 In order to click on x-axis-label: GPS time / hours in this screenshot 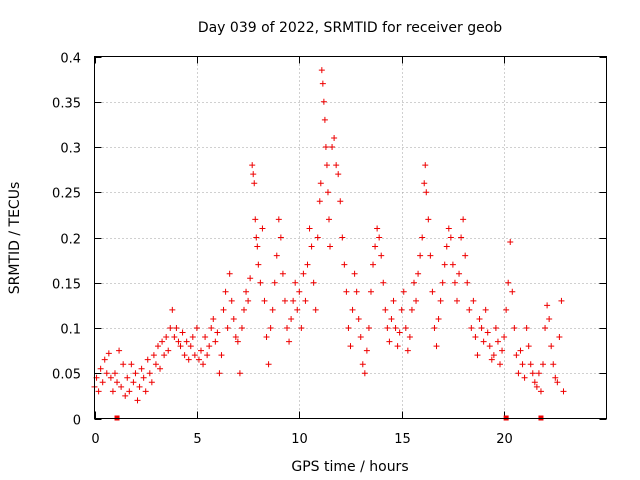, I will do `click(349, 467)`.